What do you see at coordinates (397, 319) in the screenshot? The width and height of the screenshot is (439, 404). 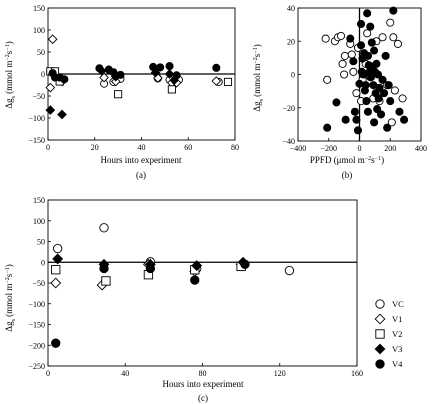 I see `legend-label-V1: V1` at bounding box center [397, 319].